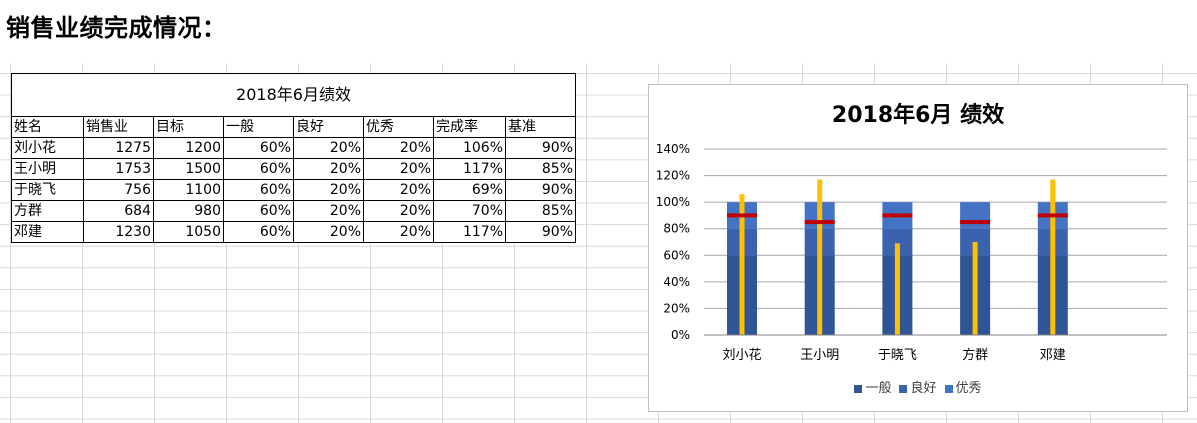 This screenshot has height=423, width=1197. Describe the element at coordinates (975, 355) in the screenshot. I see `x-category-label: 方群` at that location.